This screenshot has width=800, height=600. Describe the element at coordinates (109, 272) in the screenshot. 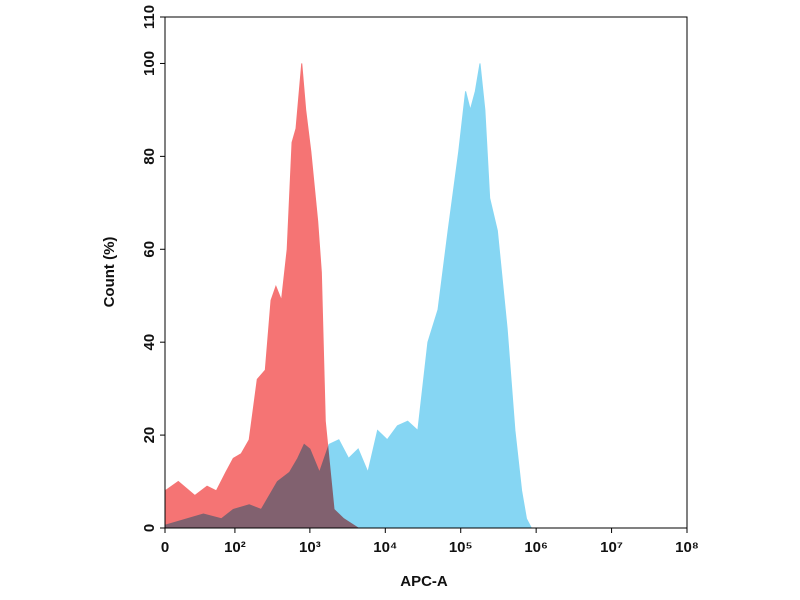

I see `y-axis-label: Count (%)` at that location.